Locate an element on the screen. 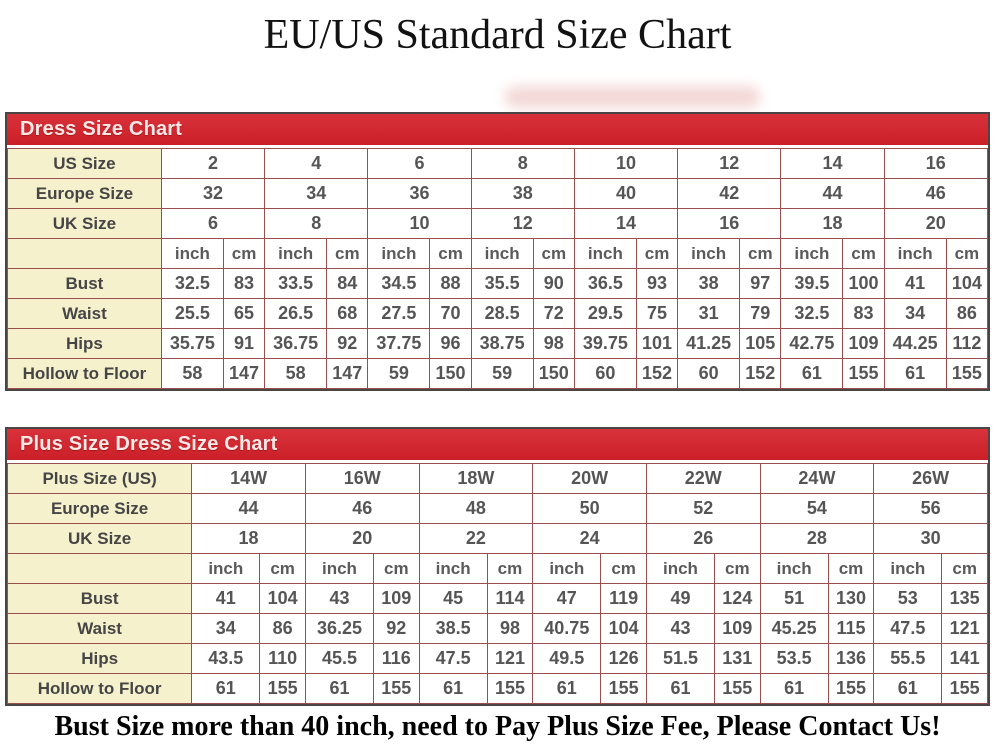 Image resolution: width=995 pixels, height=745 pixels. cm-value-cell: 96 is located at coordinates (450, 343).